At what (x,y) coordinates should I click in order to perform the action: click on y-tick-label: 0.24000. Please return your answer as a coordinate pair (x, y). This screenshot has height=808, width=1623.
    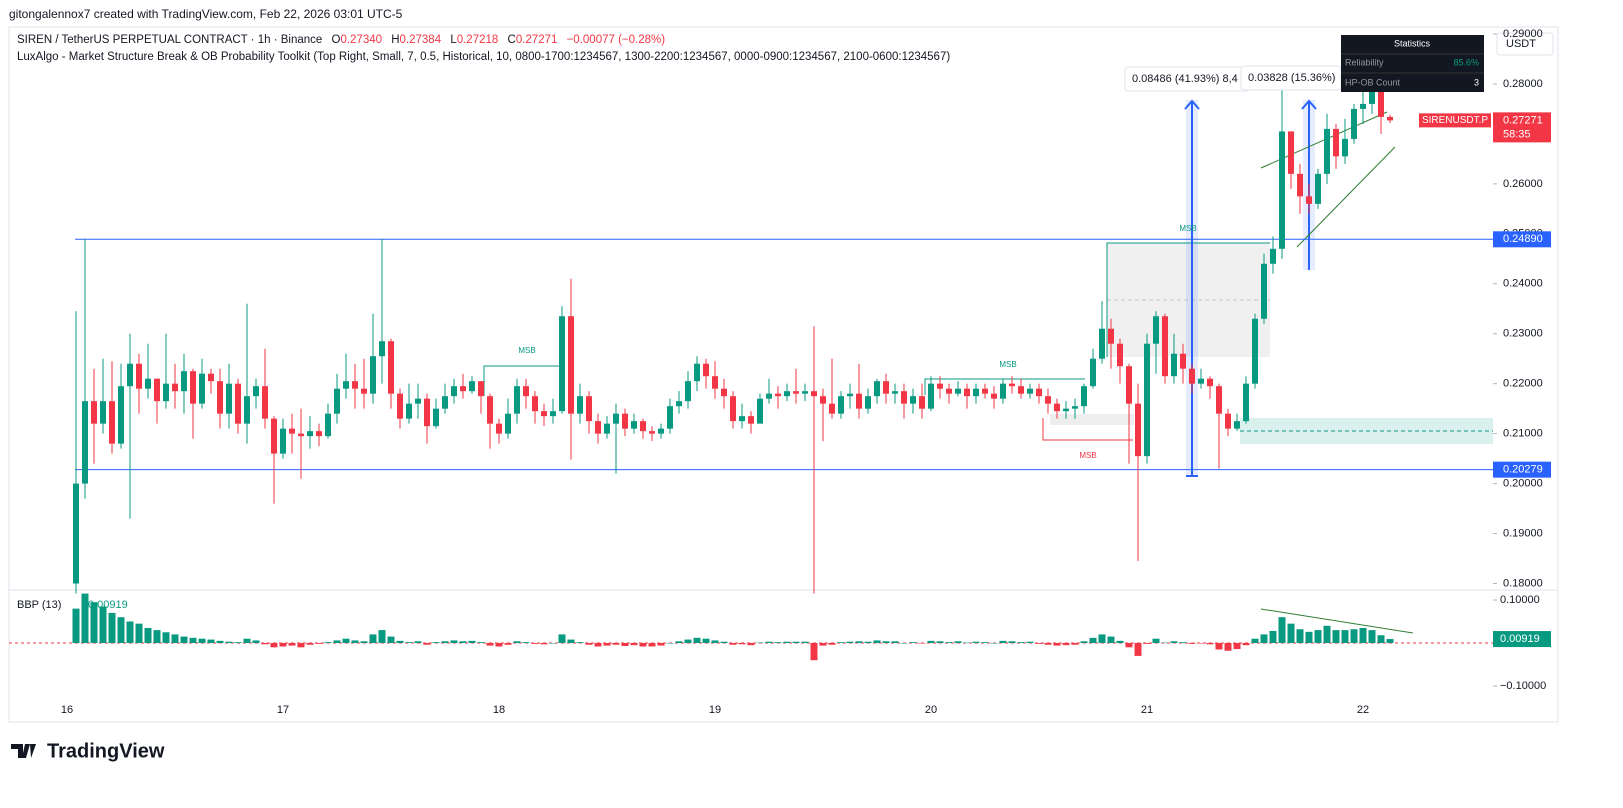
    Looking at the image, I should click on (1523, 284).